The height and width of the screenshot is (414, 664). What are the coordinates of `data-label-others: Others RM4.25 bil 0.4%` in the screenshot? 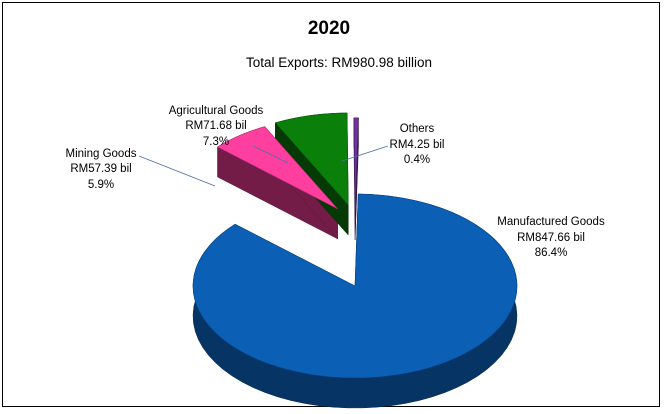 It's located at (417, 144).